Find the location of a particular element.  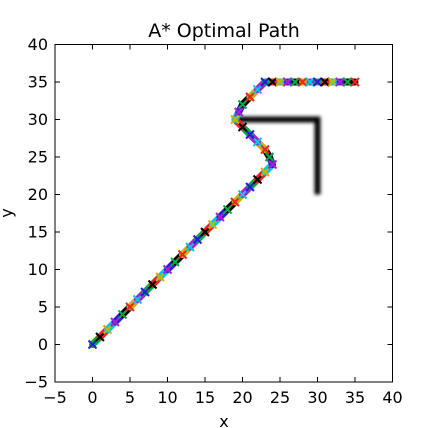

x-tick-label: 30 is located at coordinates (317, 397).